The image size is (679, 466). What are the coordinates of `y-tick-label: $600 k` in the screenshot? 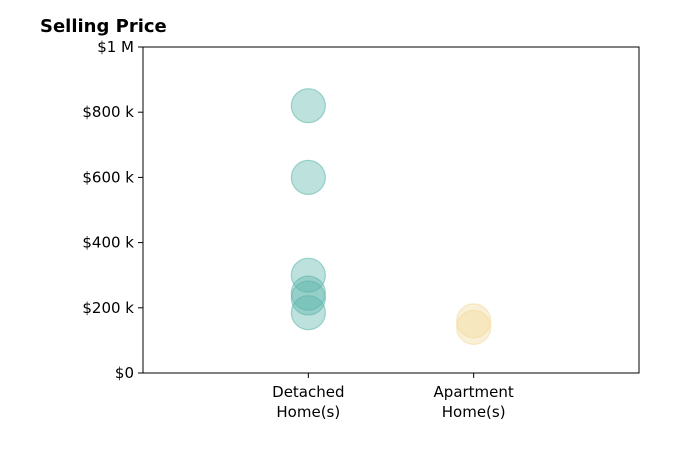 It's located at (108, 177).